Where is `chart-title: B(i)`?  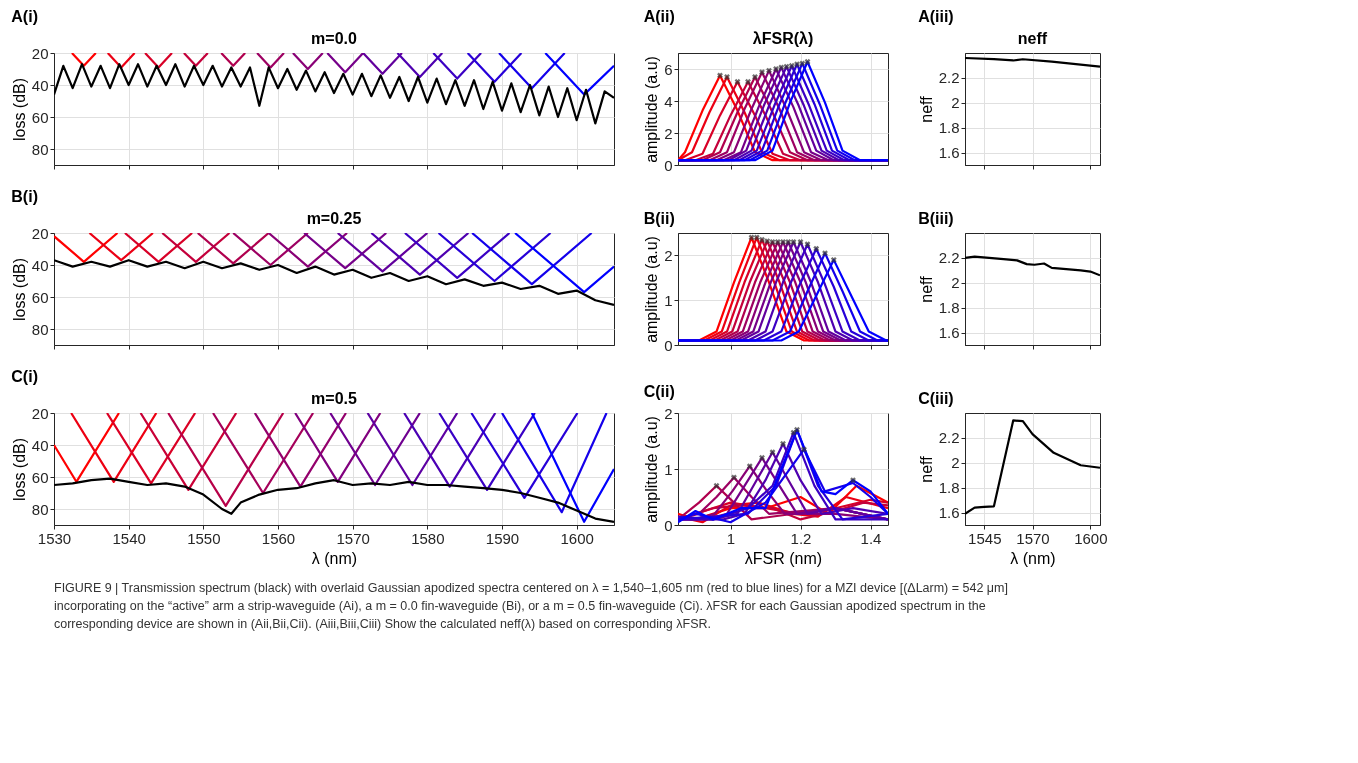
chart-title: B(i) is located at coordinates (24, 196).